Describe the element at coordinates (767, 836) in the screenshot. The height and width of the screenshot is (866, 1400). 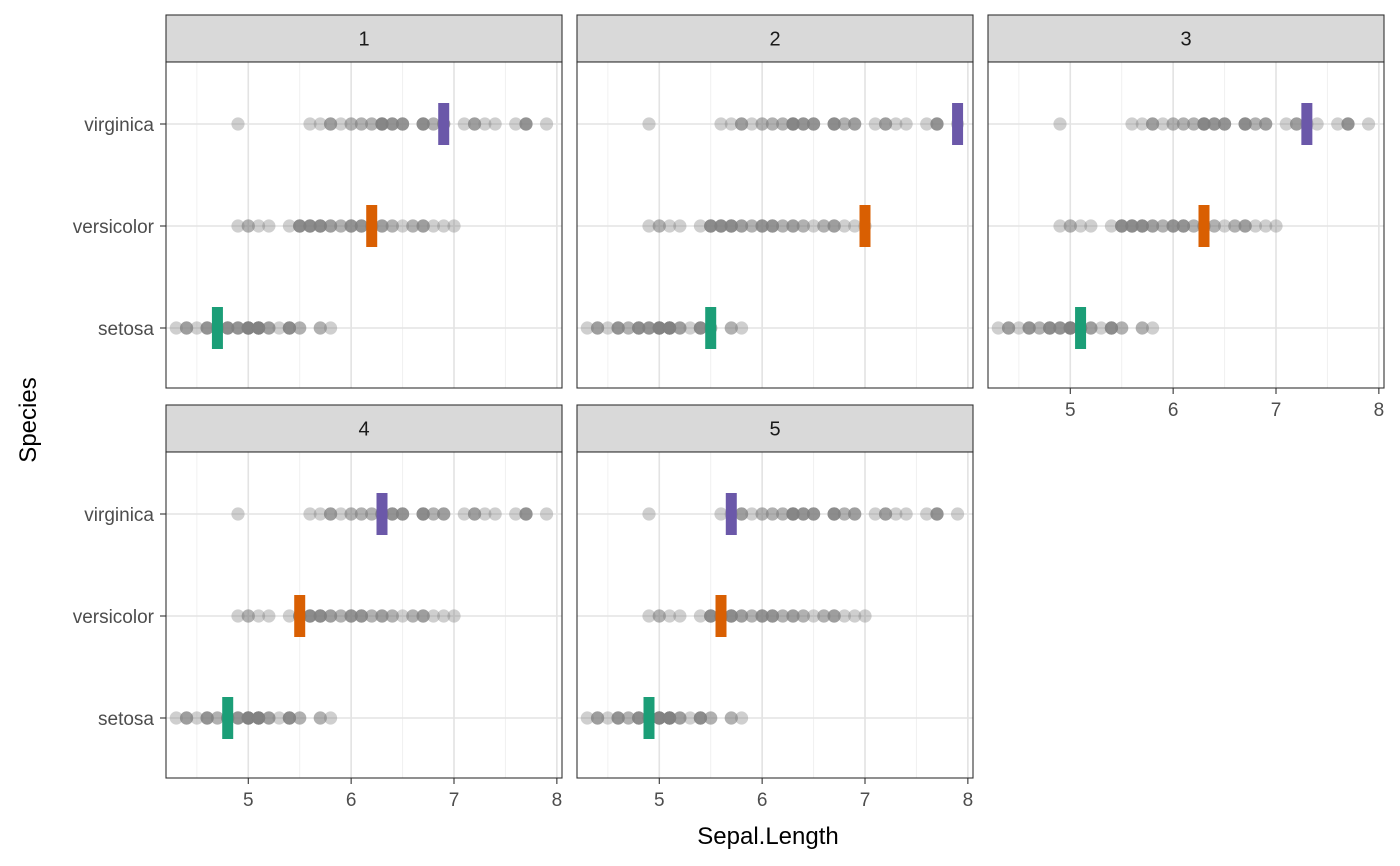
I see `x-axis-title: Sepal.Length` at that location.